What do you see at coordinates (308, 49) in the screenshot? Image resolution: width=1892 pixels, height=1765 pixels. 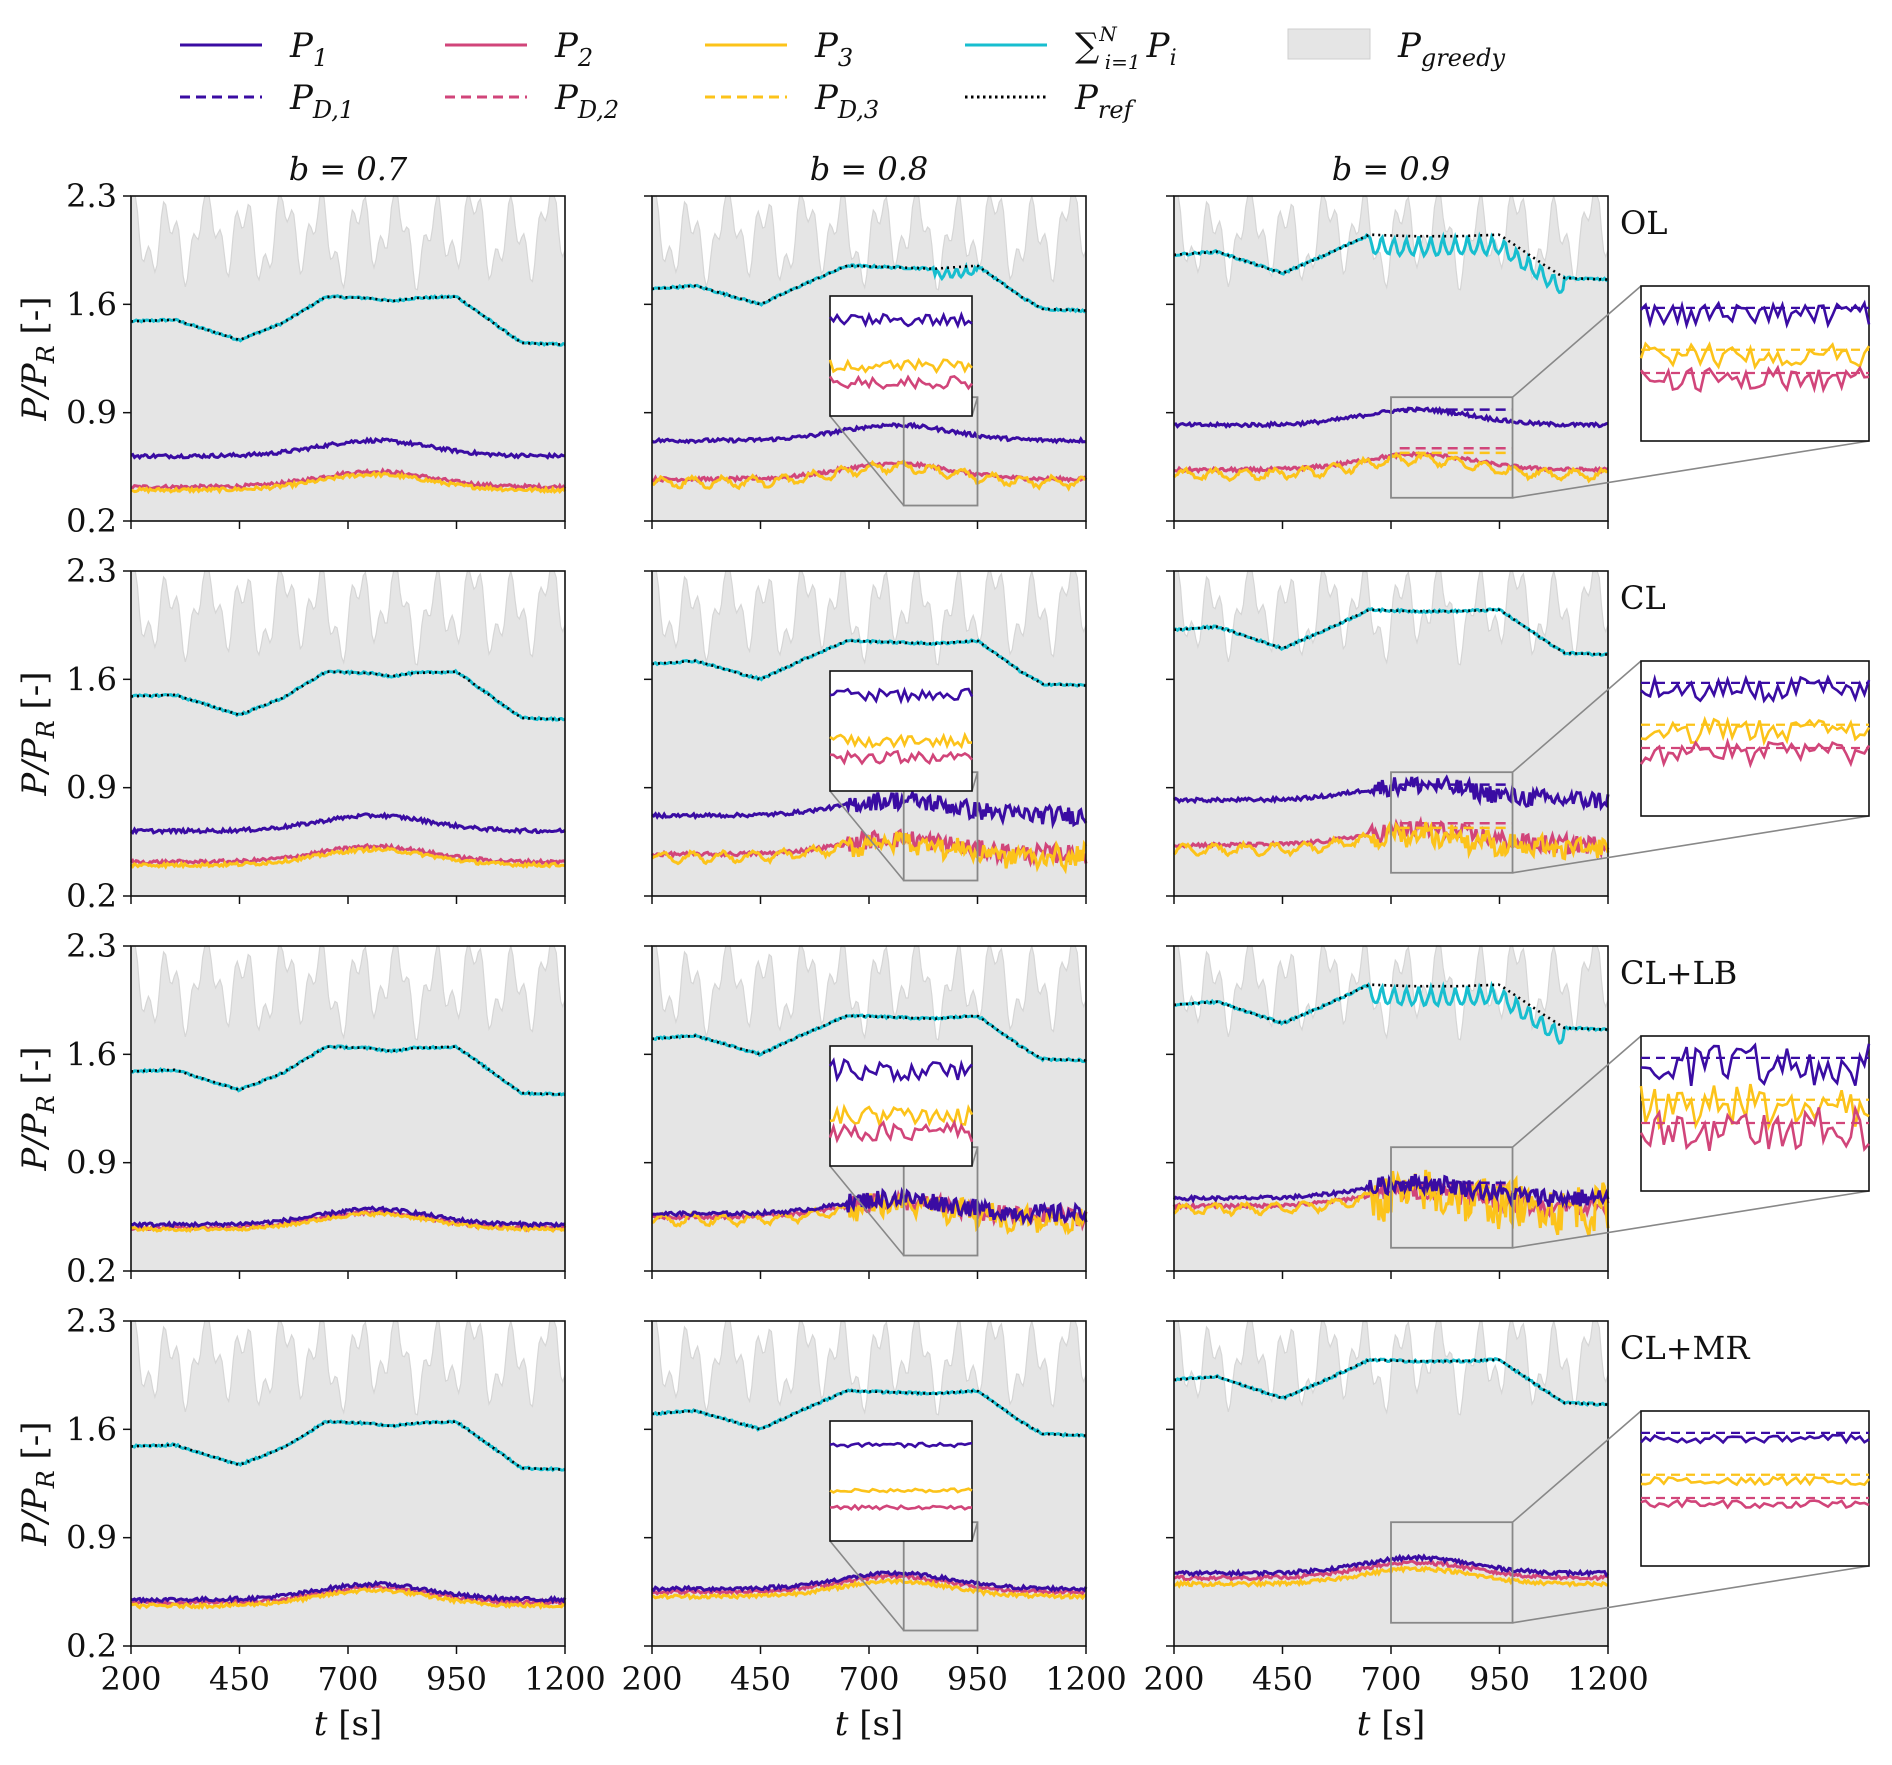 I see `legend-label: P1` at bounding box center [308, 49].